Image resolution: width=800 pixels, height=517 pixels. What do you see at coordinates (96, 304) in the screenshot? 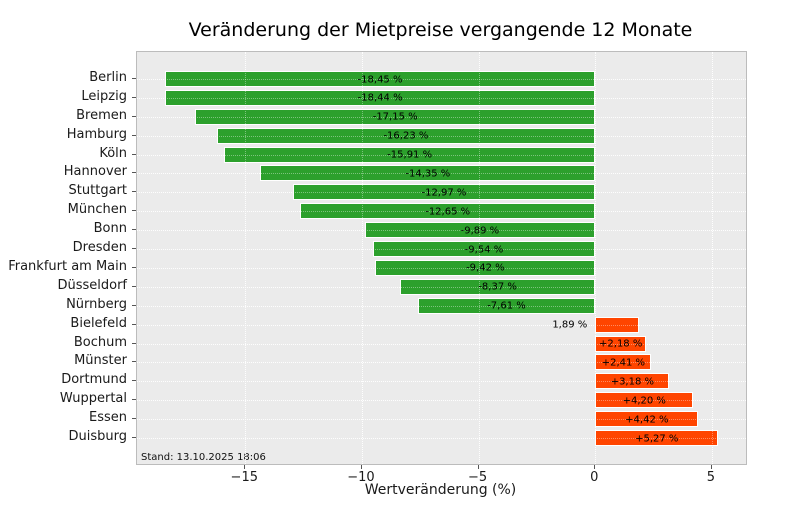
I see `y-tick-label-n-rnberg: Nürnberg` at bounding box center [96, 304].